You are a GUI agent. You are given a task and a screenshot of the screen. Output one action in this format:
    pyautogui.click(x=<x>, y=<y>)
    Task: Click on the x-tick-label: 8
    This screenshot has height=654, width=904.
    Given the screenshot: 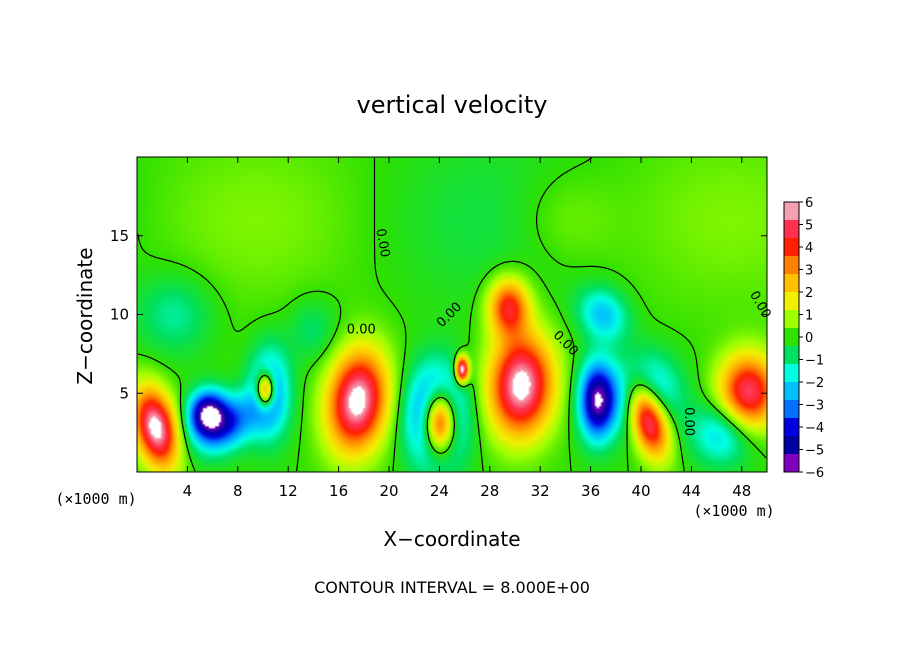 What is the action you would take?
    pyautogui.click(x=238, y=491)
    